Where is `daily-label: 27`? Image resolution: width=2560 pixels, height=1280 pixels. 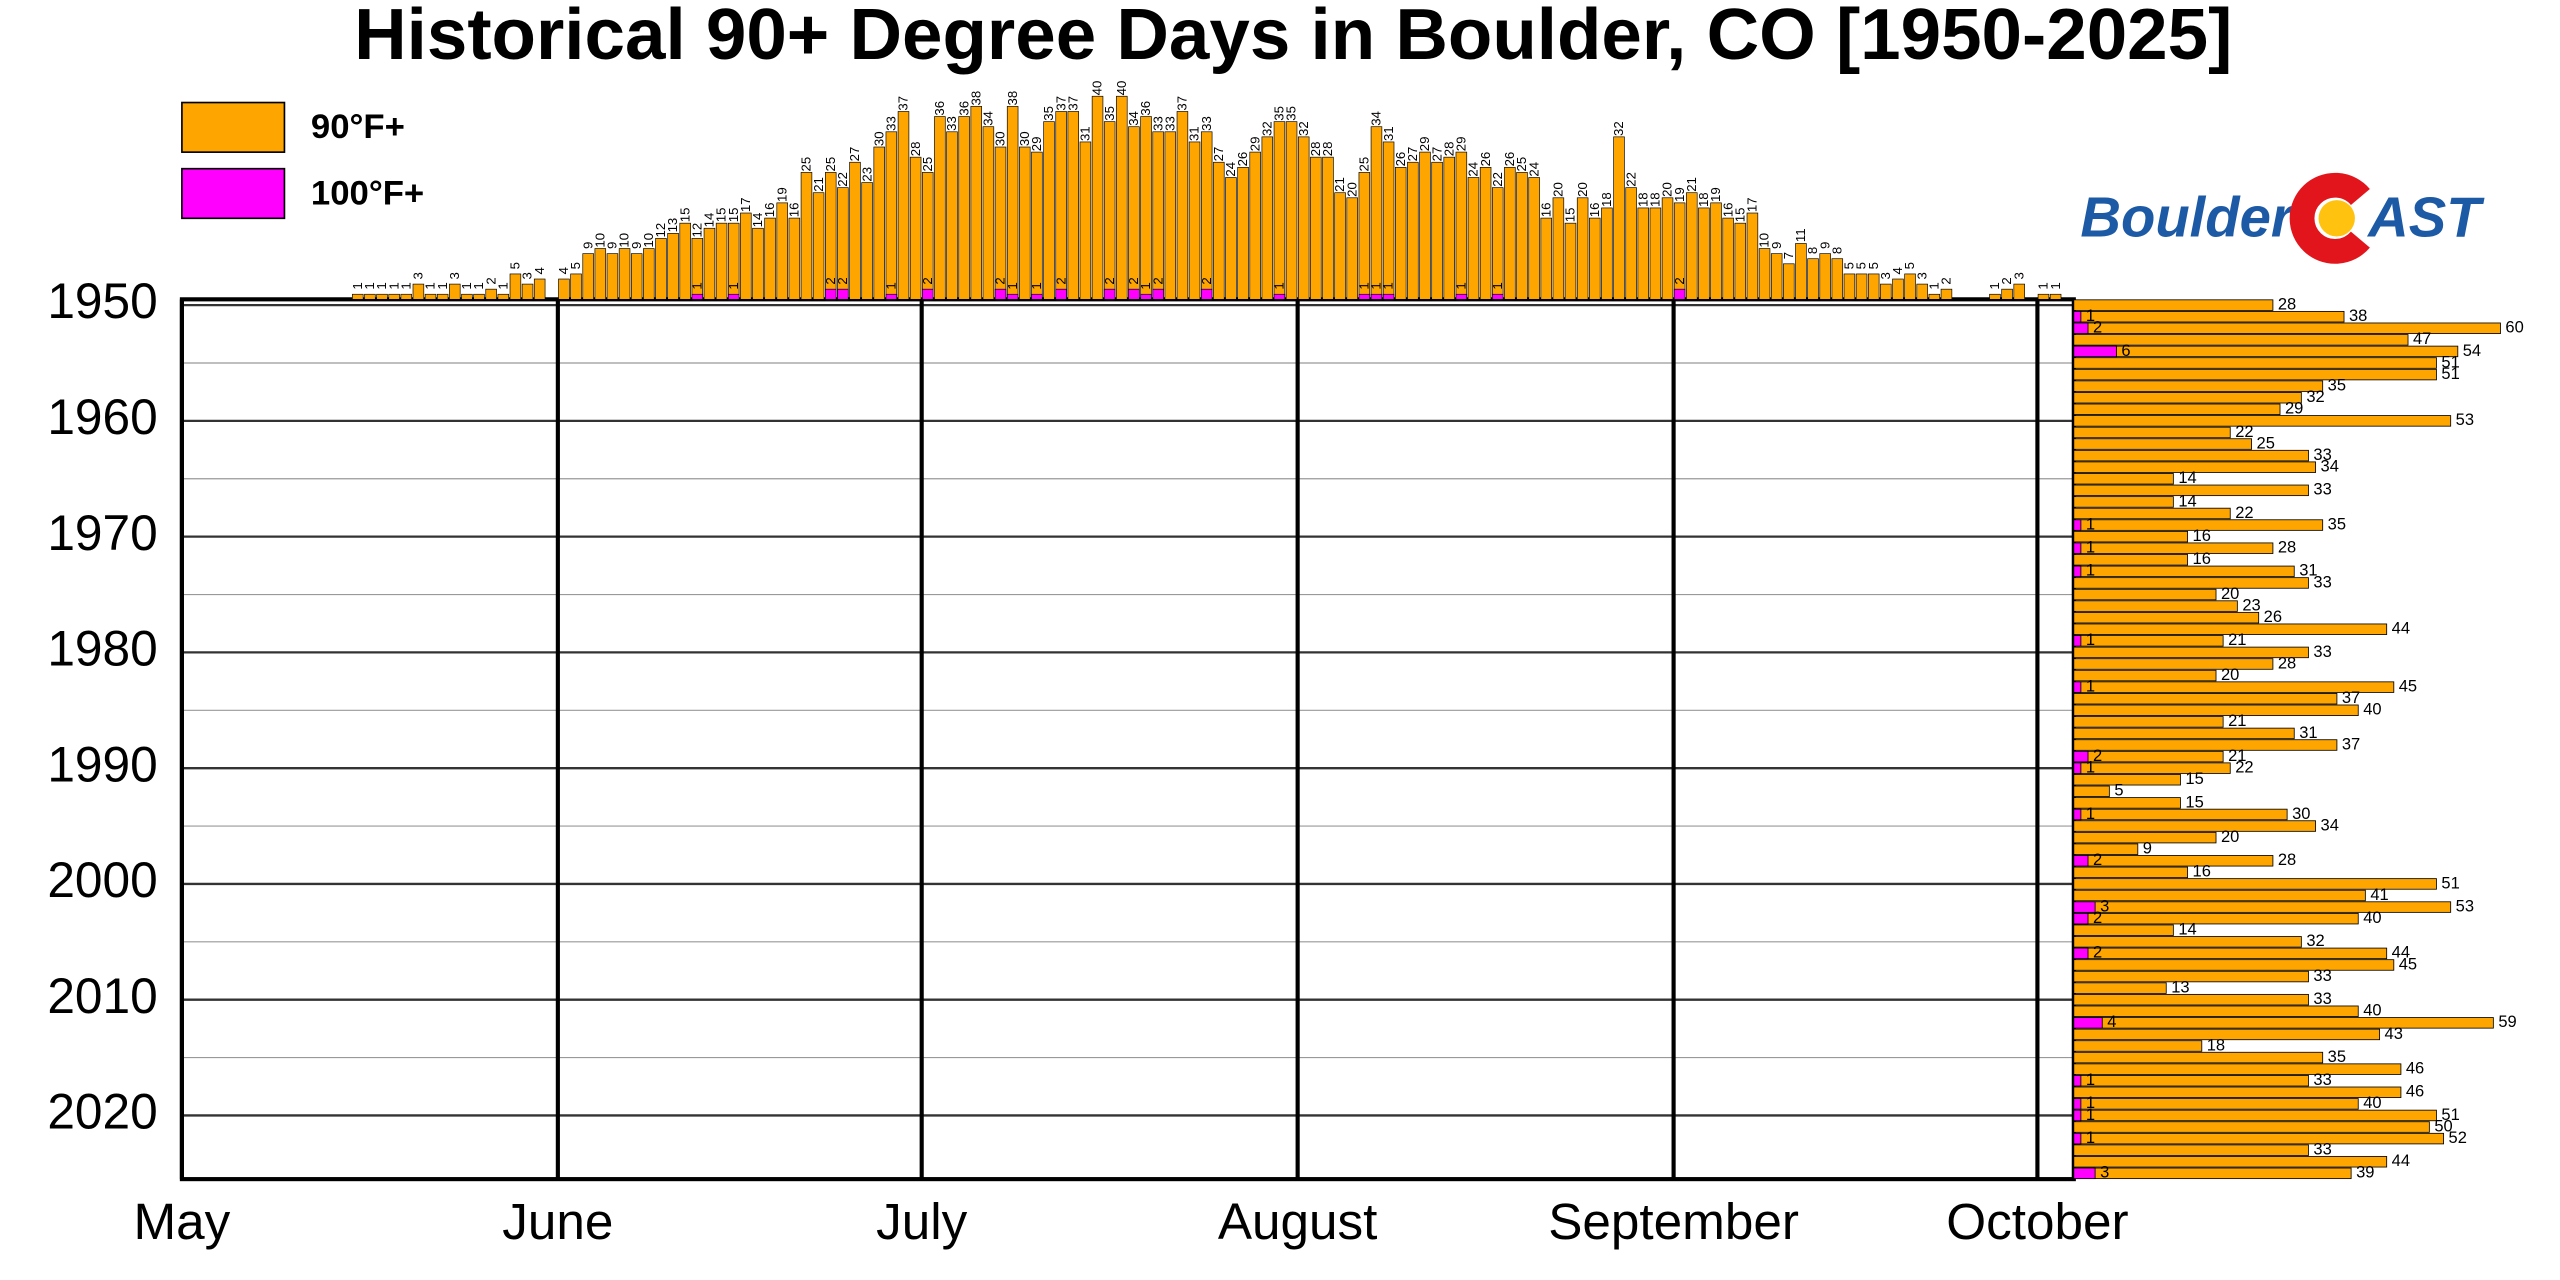
daily-label: 27 is located at coordinates (854, 154).